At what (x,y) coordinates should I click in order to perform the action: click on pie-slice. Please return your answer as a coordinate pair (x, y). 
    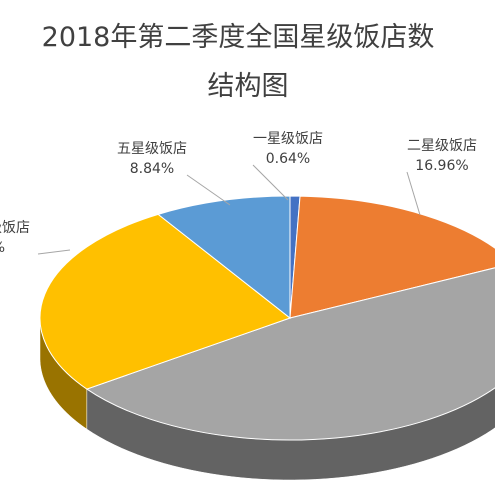
    Looking at the image, I should click on (392, 257).